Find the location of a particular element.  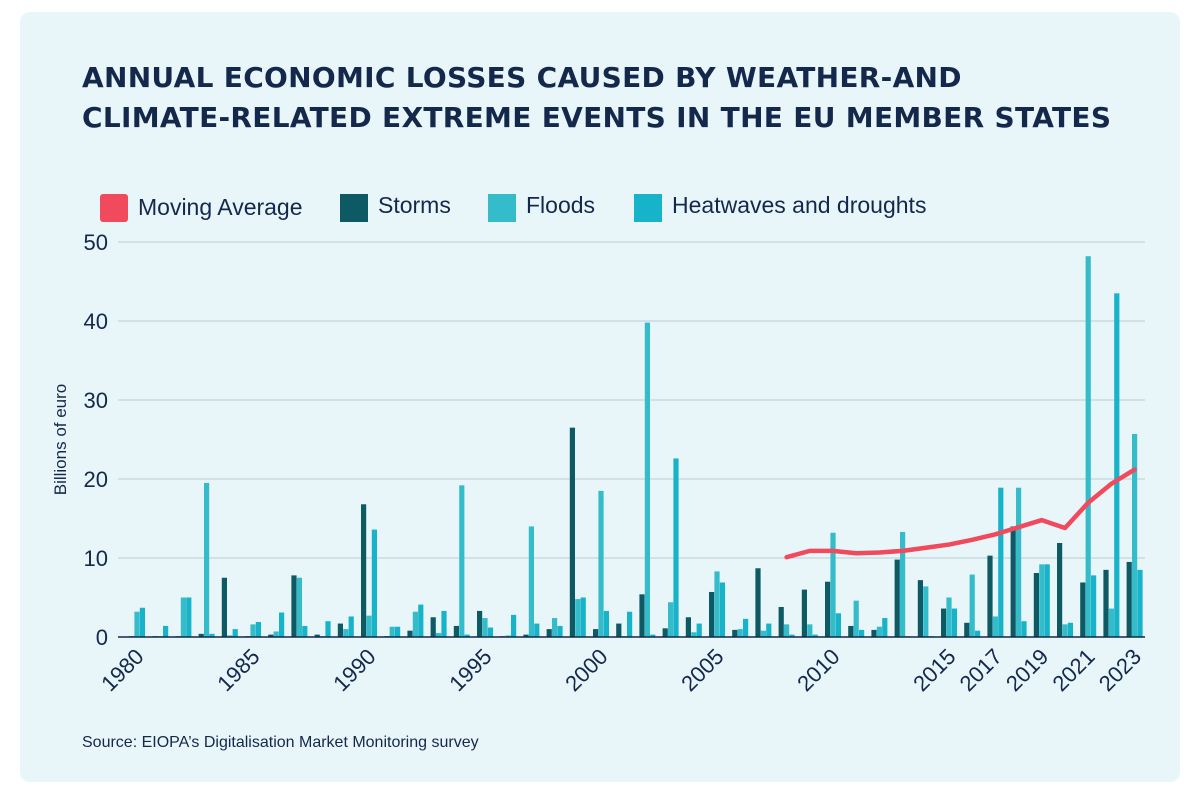

bar-heatwaves-1986 is located at coordinates (282, 624).